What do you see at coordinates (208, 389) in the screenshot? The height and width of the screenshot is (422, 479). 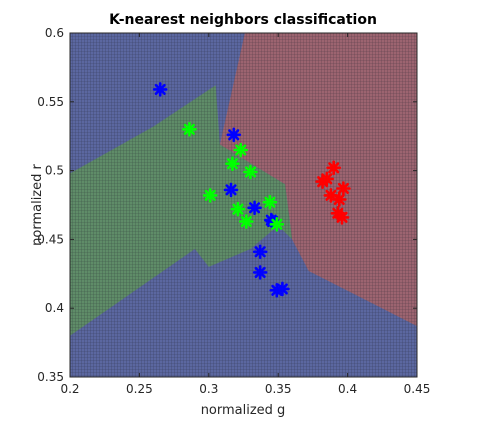 I see `x-tick-label: 0.3` at bounding box center [208, 389].